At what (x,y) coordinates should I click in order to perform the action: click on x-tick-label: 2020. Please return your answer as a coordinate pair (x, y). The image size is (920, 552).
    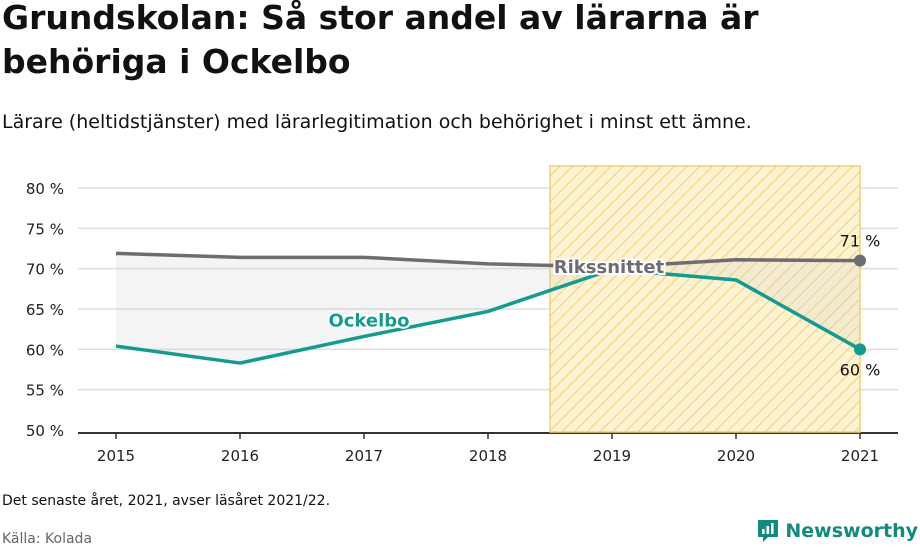
    Looking at the image, I should click on (736, 456).